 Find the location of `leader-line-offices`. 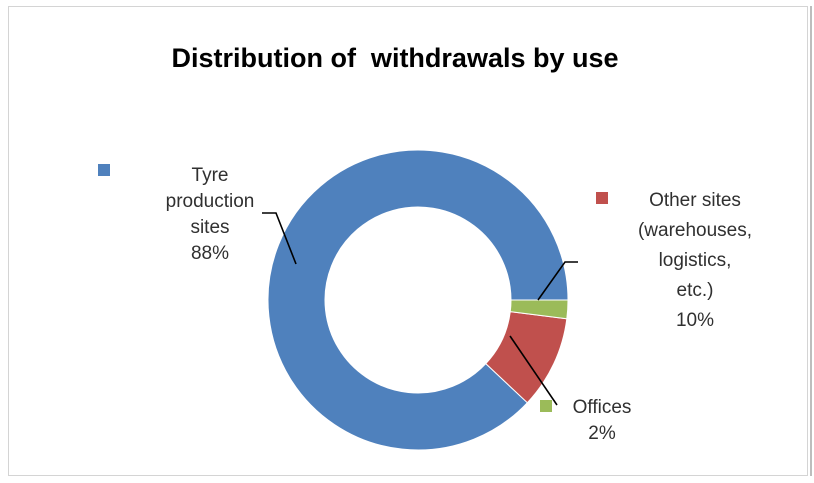

leader-line-offices is located at coordinates (533, 370).